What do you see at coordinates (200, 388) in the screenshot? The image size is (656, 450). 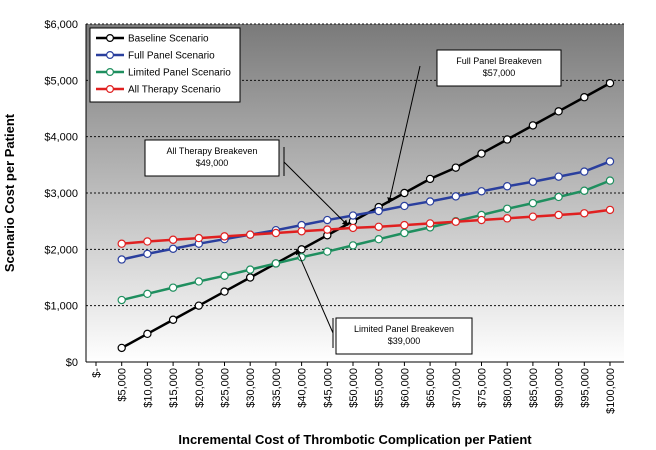 I see `x-tick-label: $20,000` at bounding box center [200, 388].